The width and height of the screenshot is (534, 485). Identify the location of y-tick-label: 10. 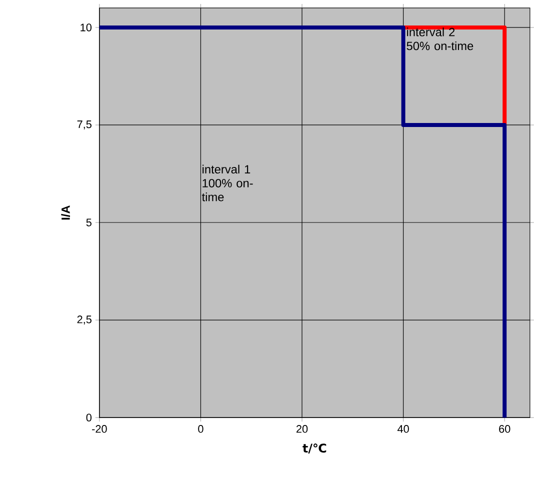
(86, 28).